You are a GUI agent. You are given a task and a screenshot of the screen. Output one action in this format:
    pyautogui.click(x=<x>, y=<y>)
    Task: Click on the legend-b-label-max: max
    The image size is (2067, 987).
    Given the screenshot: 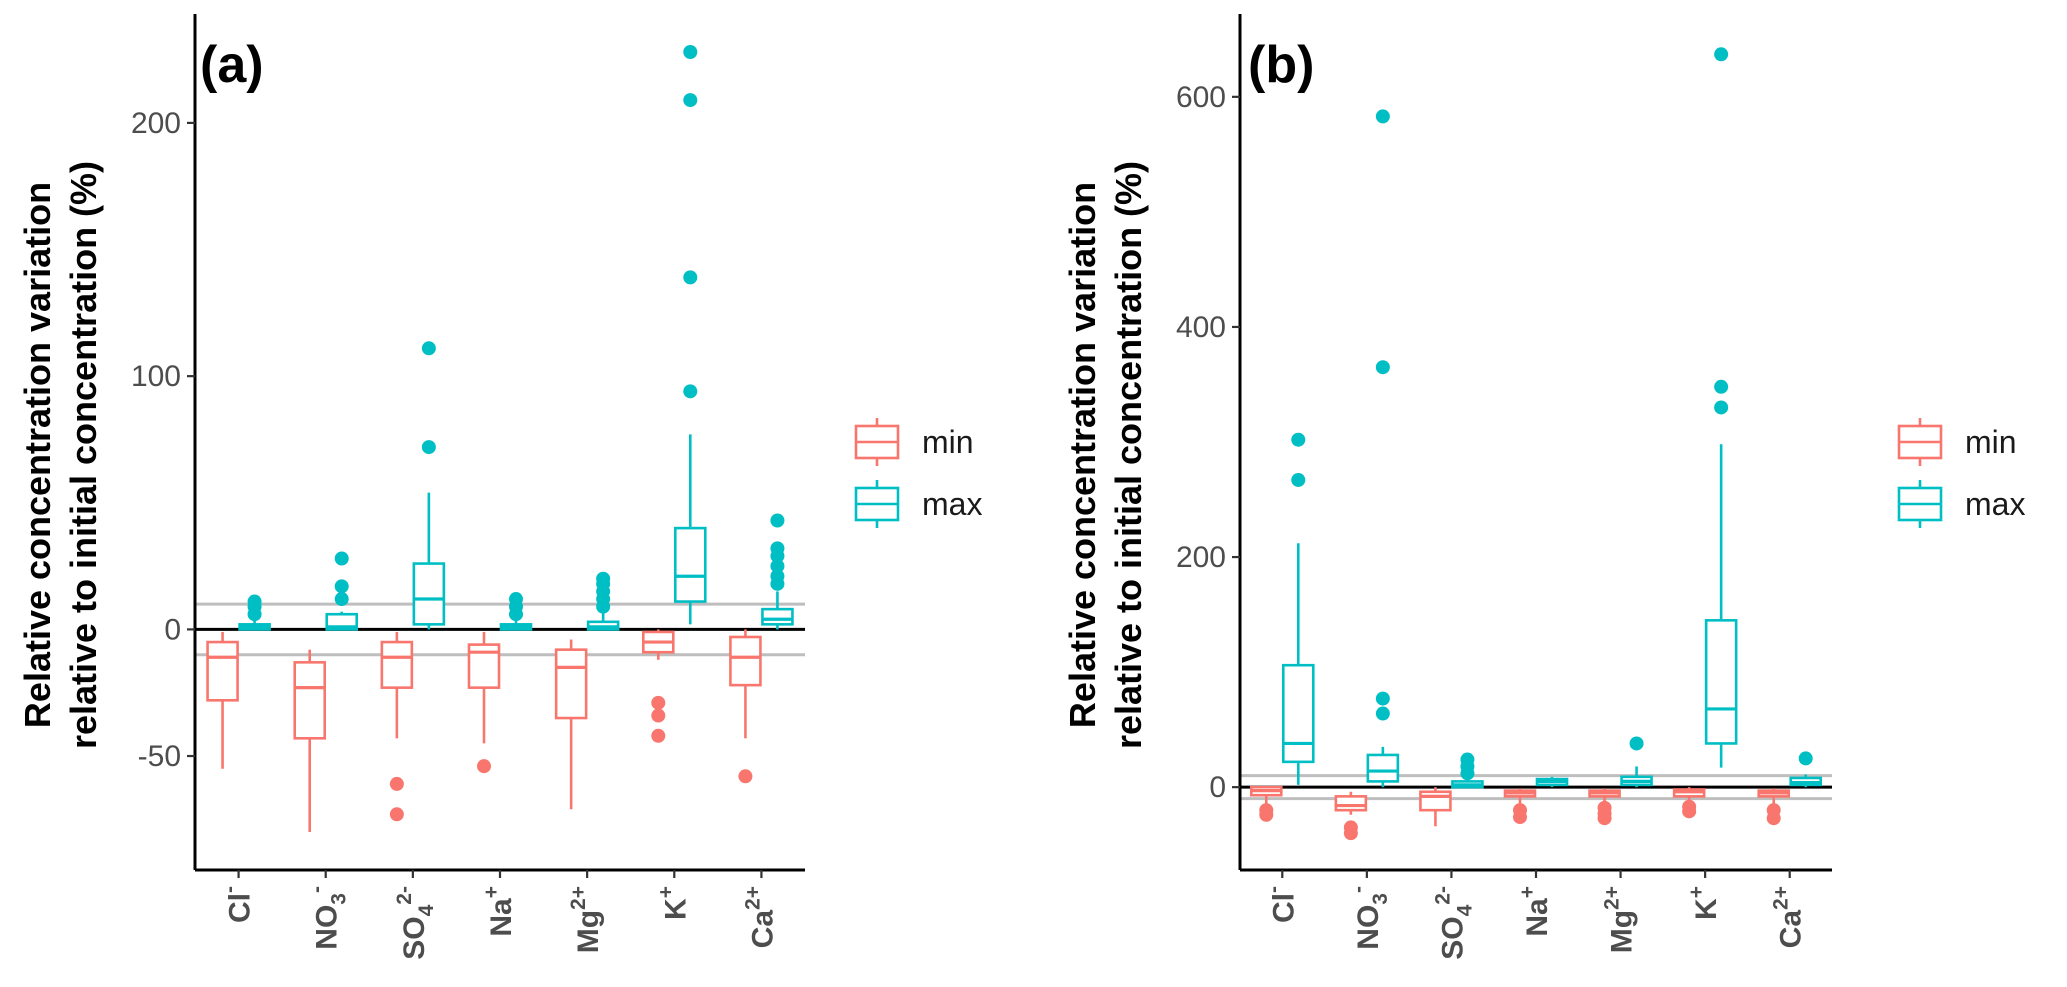 What is the action you would take?
    pyautogui.click(x=1995, y=504)
    